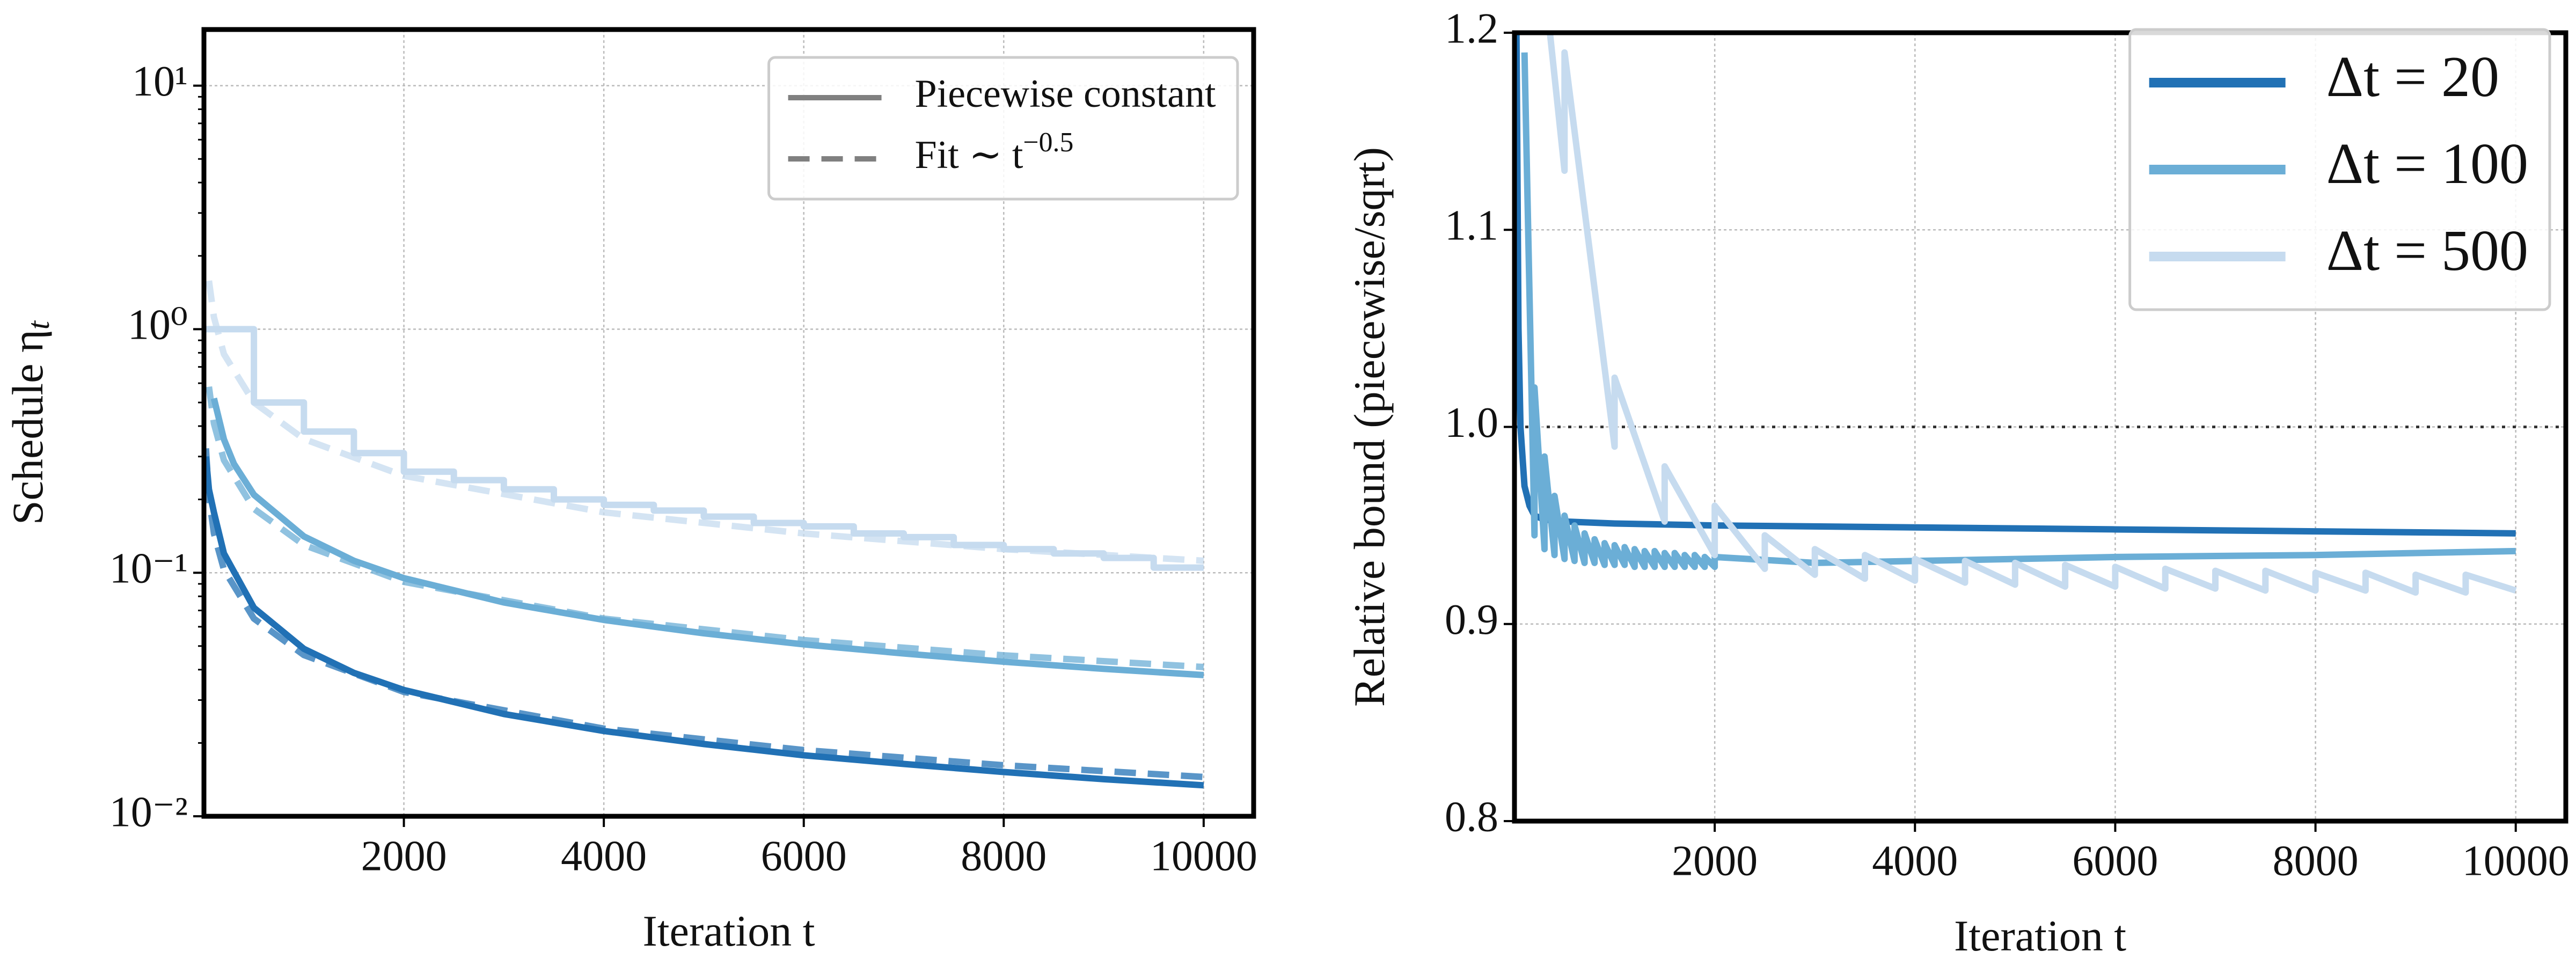 The width and height of the screenshot is (2576, 966). What do you see at coordinates (160, 81) in the screenshot?
I see `y-tick-label: 10¹` at bounding box center [160, 81].